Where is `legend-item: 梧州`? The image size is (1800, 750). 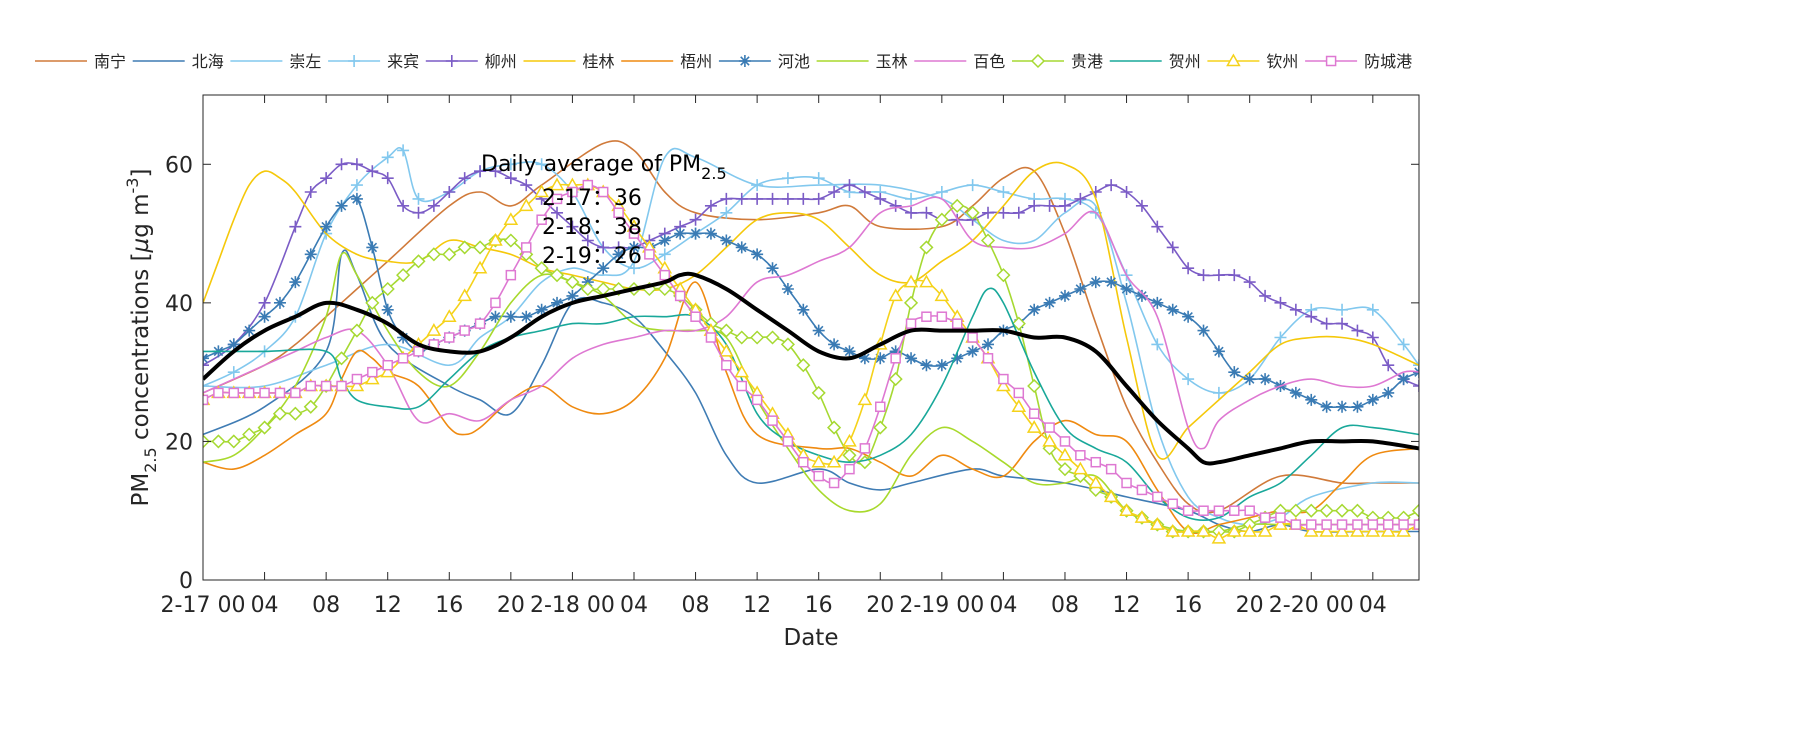
legend-item: 梧州 is located at coordinates (666, 61).